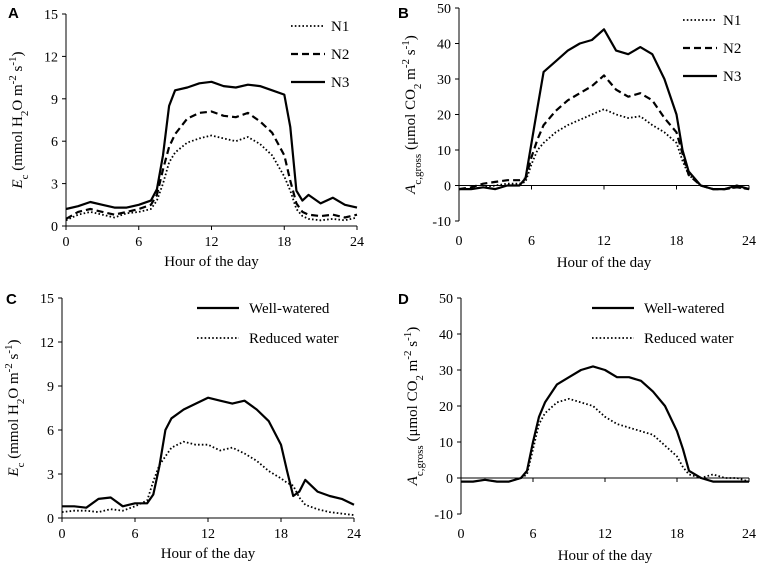 The image size is (767, 570). What do you see at coordinates (11, 299) in the screenshot?
I see `panel-label: C` at bounding box center [11, 299].